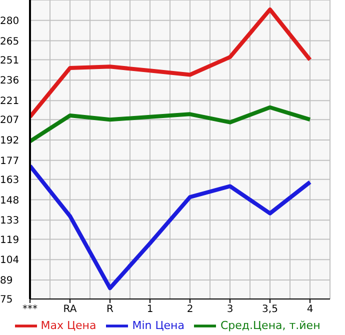 The height and width of the screenshot is (335, 345). Describe the element at coordinates (10, 102) in the screenshot. I see `y-tick-label: 221` at that location.